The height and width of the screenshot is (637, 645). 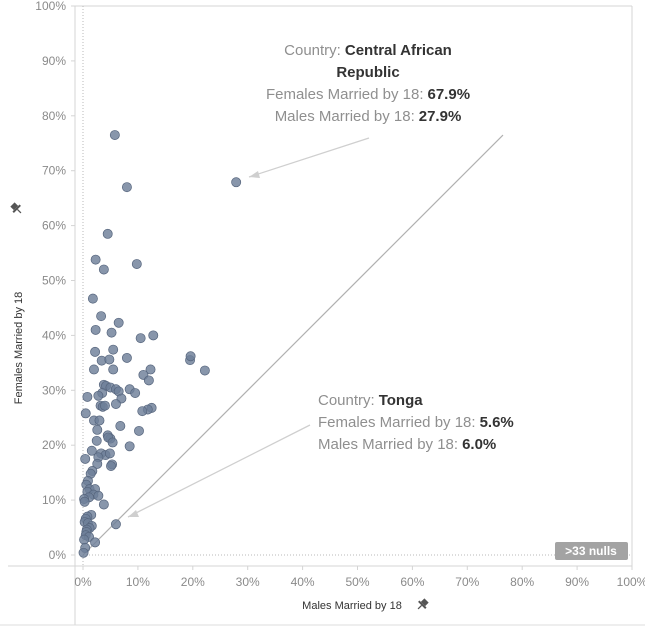 I want to click on x-tick-label: 50%, so click(x=357, y=582).